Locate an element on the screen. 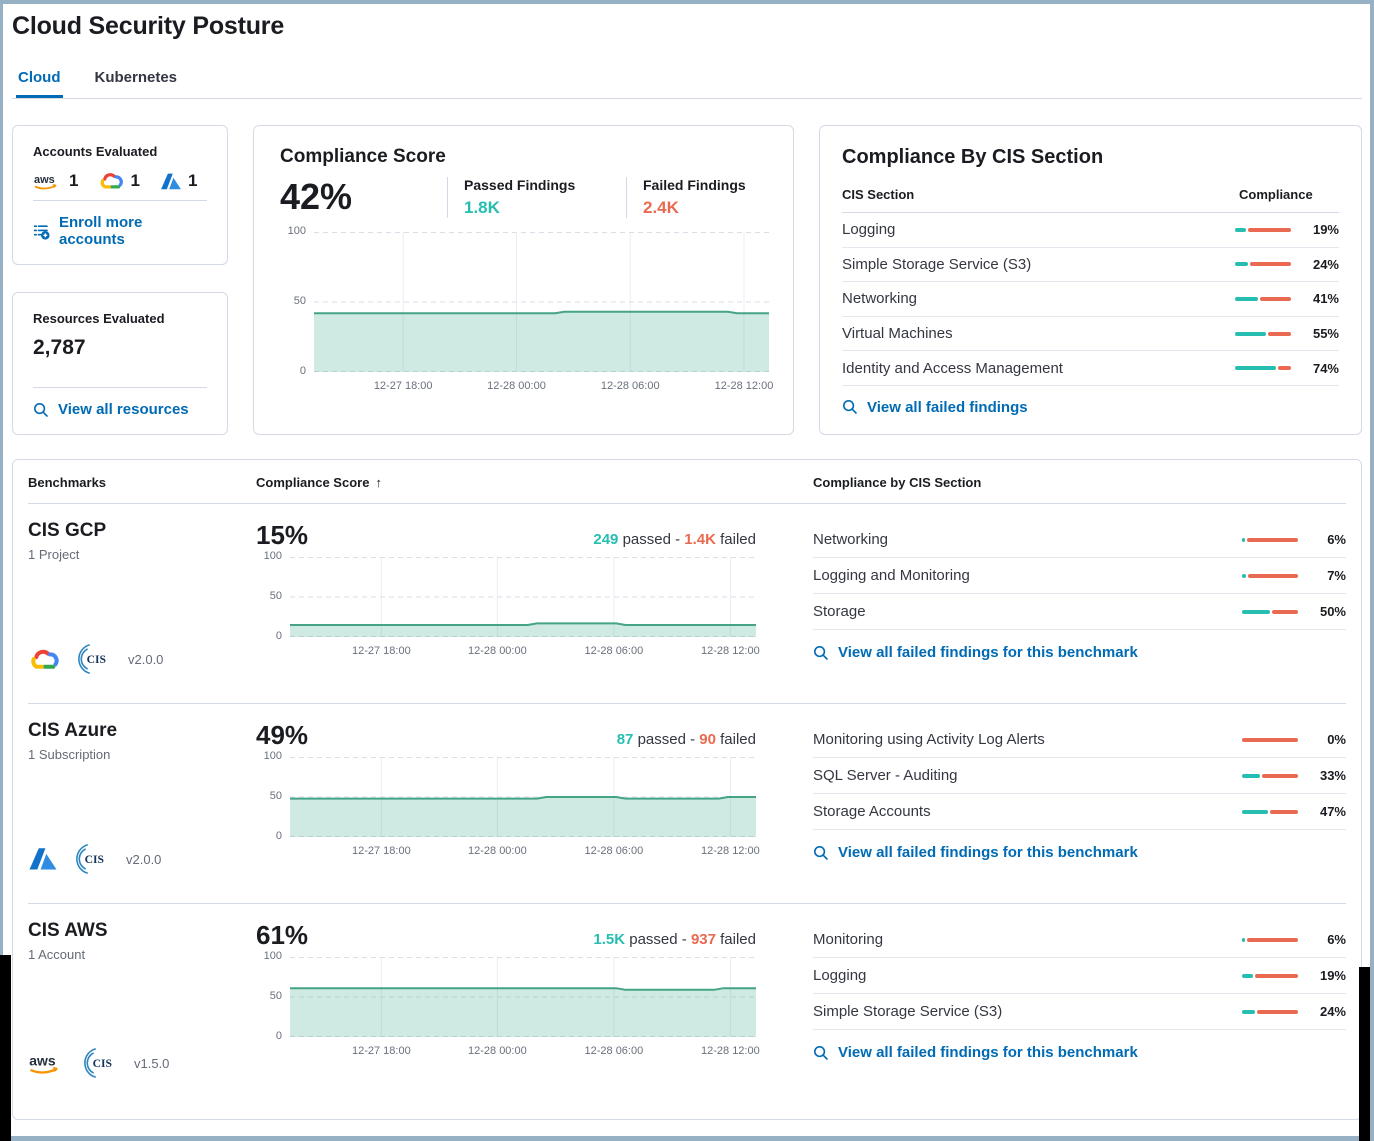 The height and width of the screenshot is (1141, 1374). benchmarks-column-header: Benchmarks is located at coordinates (67, 482).